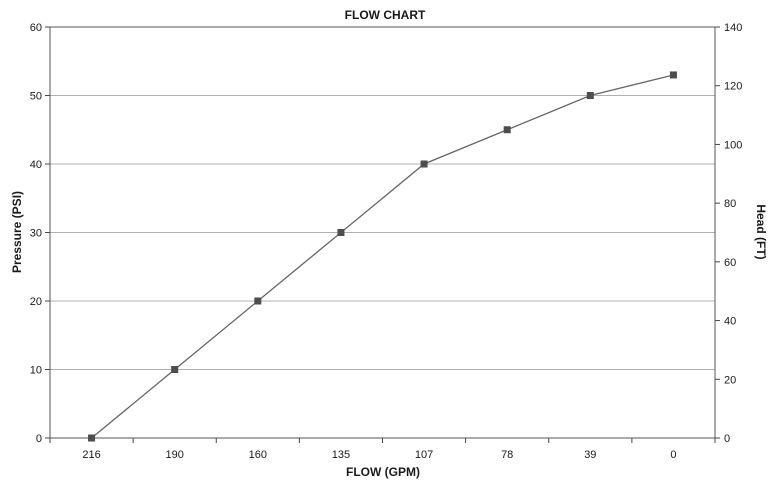 The image size is (770, 482). What do you see at coordinates (385, 15) in the screenshot?
I see `chart-title: FLOW CHART` at bounding box center [385, 15].